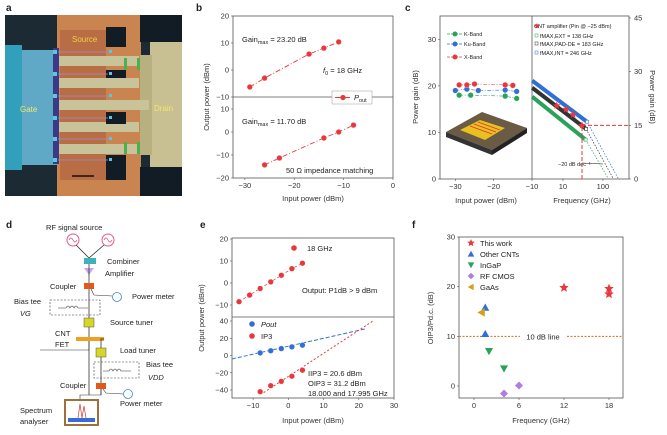 The image size is (667, 435). I want to click on combiner-icon, so click(90, 261).